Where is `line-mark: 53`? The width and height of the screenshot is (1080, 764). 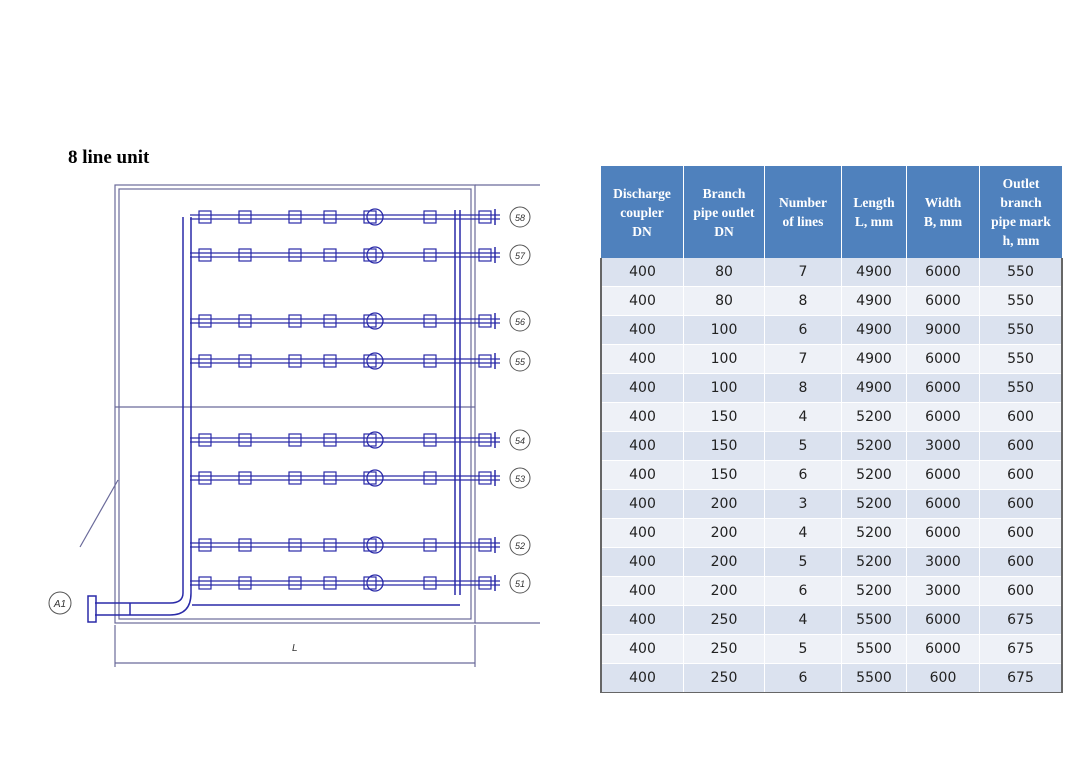 line-mark: 53 is located at coordinates (520, 479).